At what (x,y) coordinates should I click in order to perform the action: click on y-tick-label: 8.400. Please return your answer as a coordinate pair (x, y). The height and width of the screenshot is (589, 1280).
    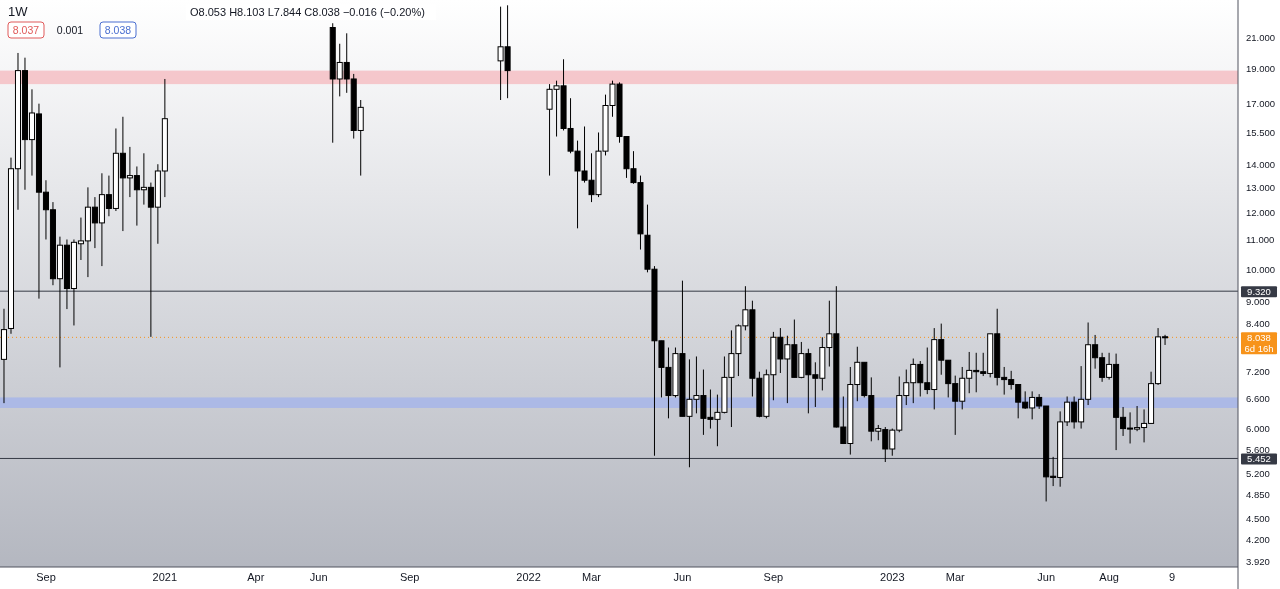
    Looking at the image, I should click on (1258, 323).